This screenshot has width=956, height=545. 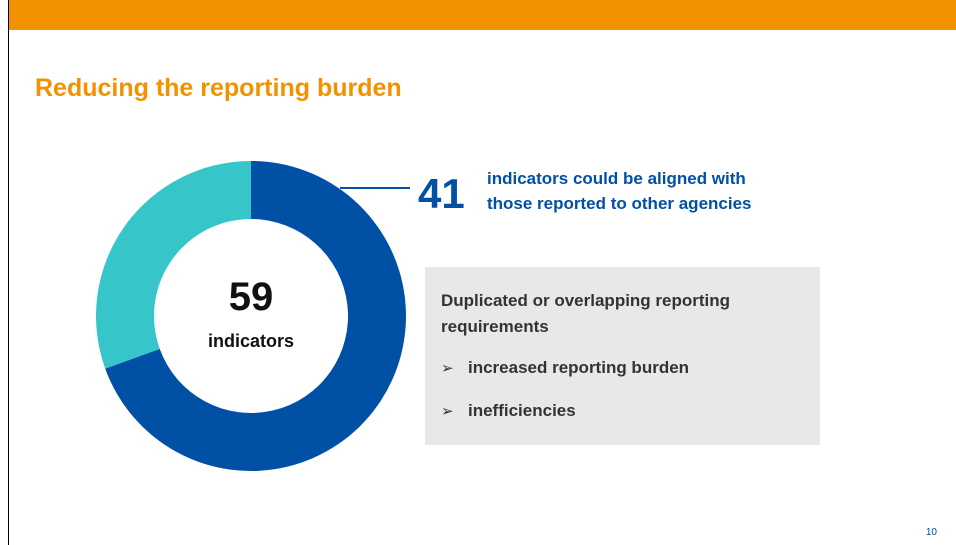 What do you see at coordinates (616, 178) in the screenshot?
I see `annotation-line: indicators could be aligned with` at bounding box center [616, 178].